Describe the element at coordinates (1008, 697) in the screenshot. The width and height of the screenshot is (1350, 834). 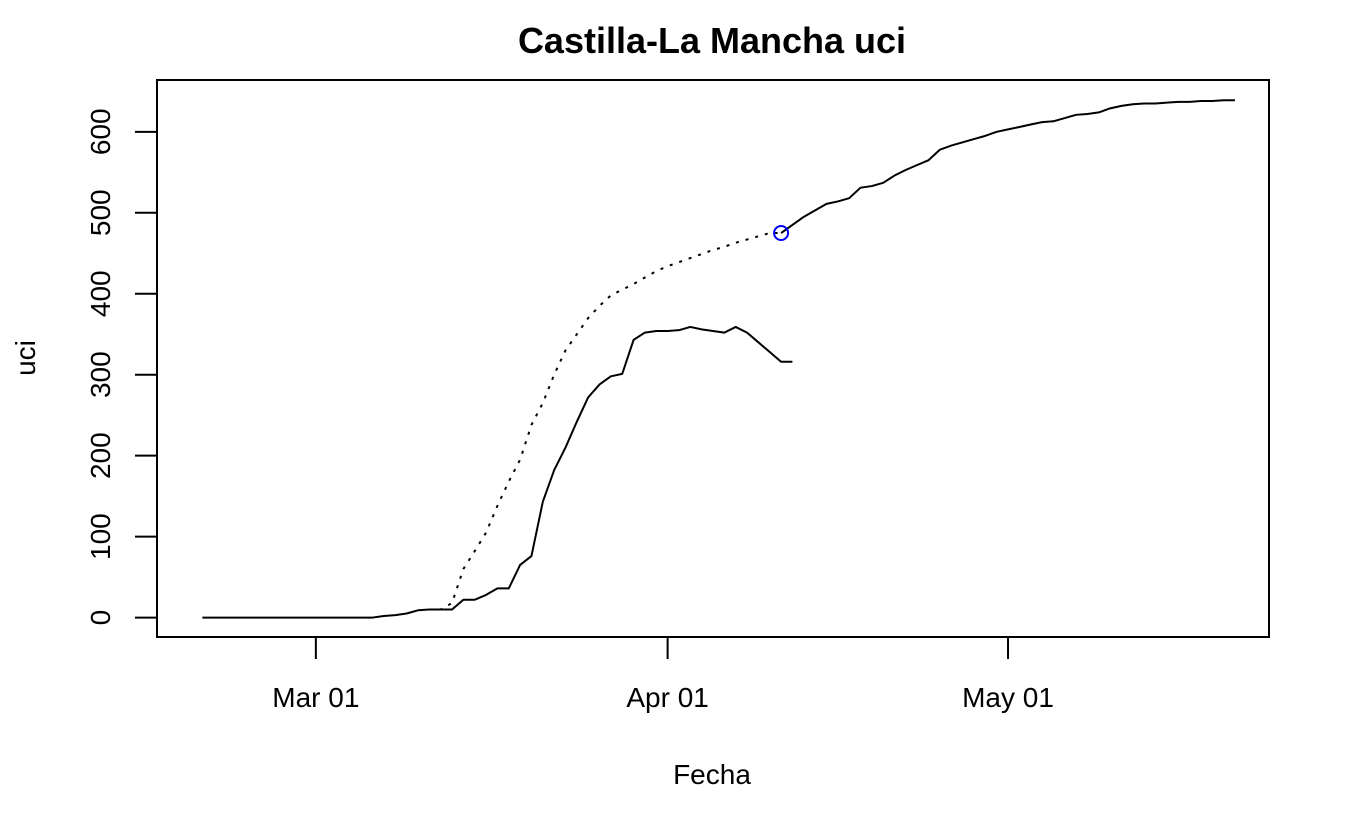
I see `x-tick-label: May 01` at that location.